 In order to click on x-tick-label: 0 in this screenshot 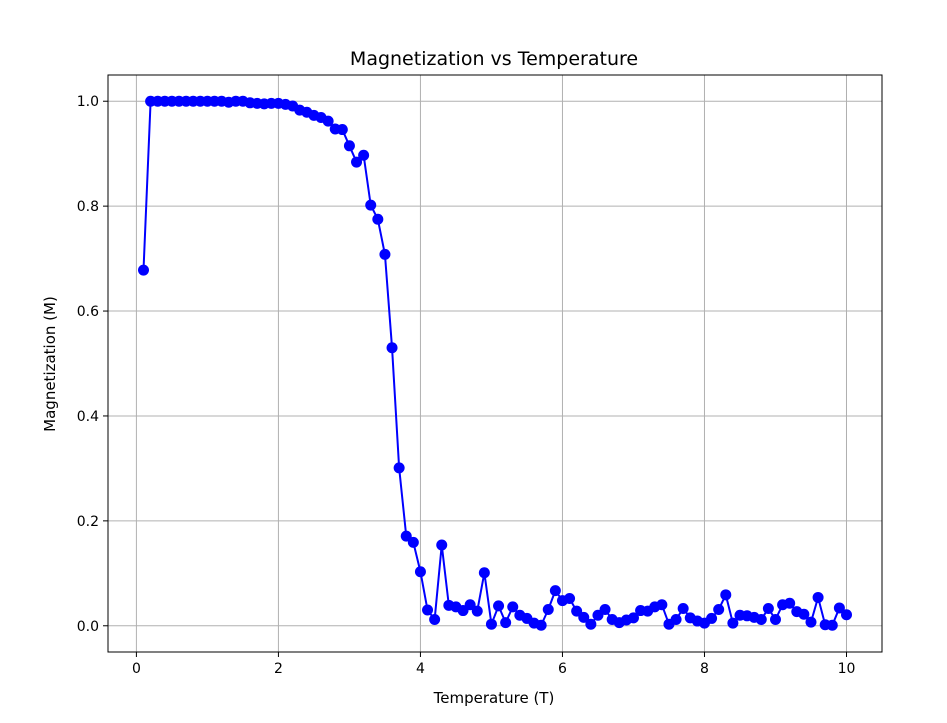, I will do `click(136, 669)`.